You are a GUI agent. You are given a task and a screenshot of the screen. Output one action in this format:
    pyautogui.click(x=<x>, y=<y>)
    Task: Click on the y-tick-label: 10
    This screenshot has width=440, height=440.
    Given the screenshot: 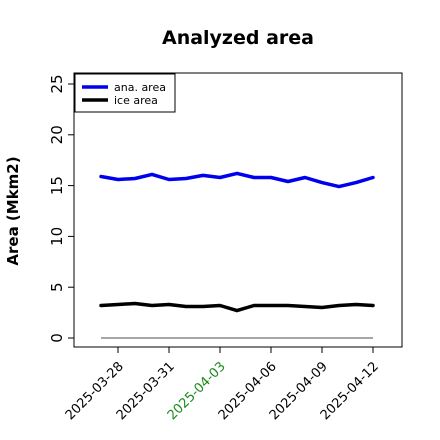 What is the action you would take?
    pyautogui.click(x=57, y=236)
    